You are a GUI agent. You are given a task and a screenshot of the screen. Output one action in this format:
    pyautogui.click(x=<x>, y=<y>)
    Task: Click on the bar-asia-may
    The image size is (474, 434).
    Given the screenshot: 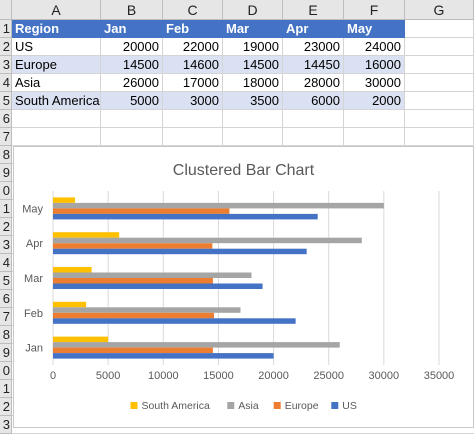 What is the action you would take?
    pyautogui.click(x=218, y=205)
    